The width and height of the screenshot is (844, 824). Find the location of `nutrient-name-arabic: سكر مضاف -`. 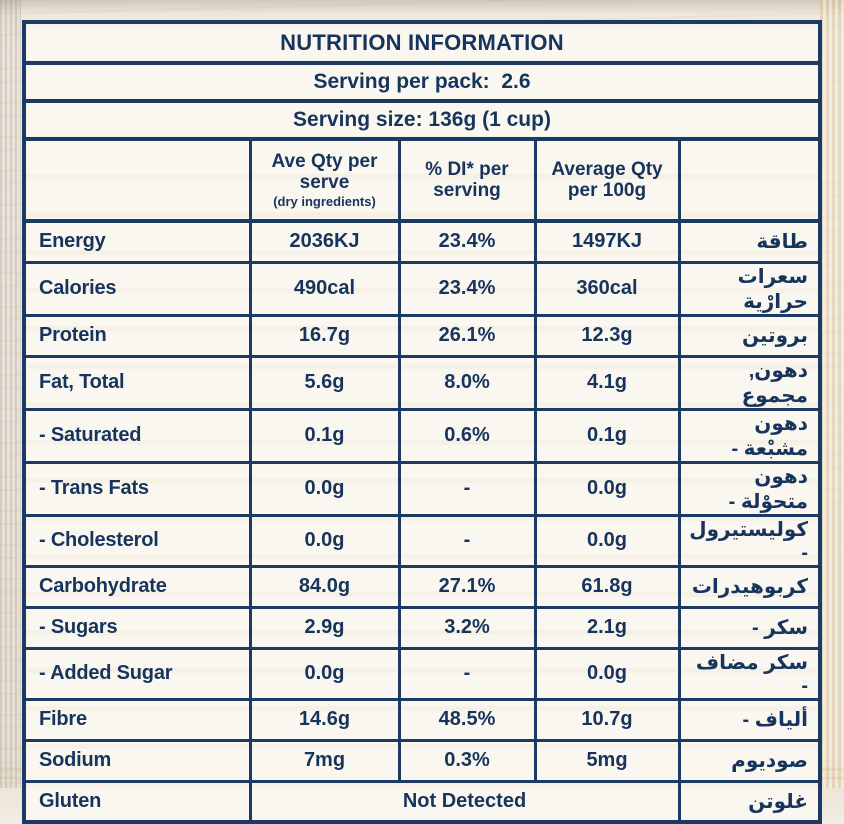

nutrient-name-arabic: سكر مضاف - is located at coordinates (749, 673).